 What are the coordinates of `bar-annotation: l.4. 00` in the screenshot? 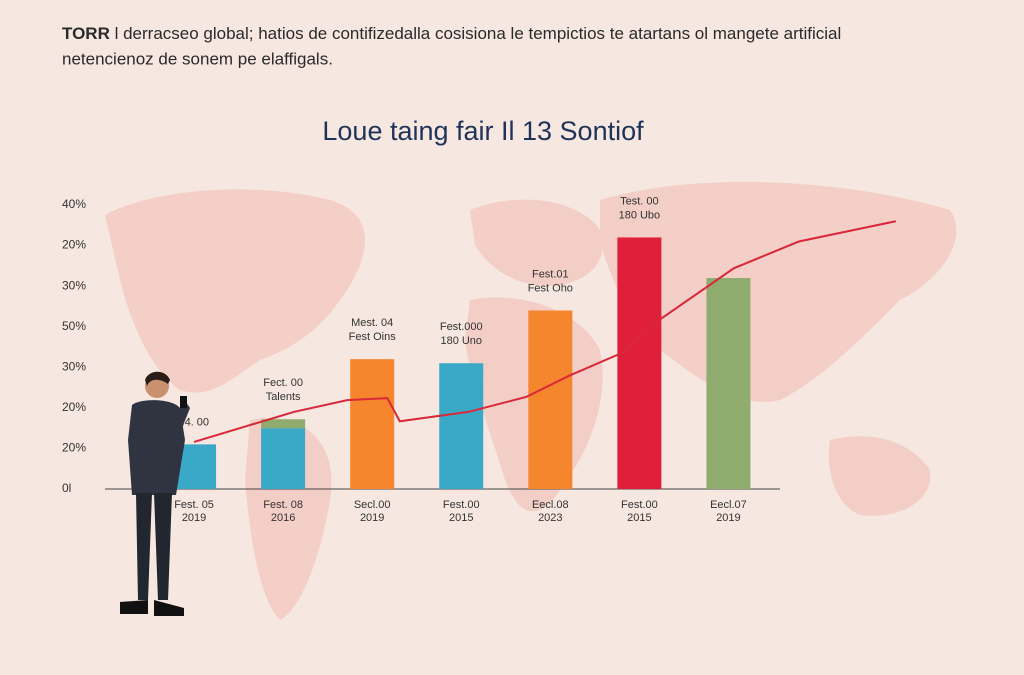 It's located at (194, 422).